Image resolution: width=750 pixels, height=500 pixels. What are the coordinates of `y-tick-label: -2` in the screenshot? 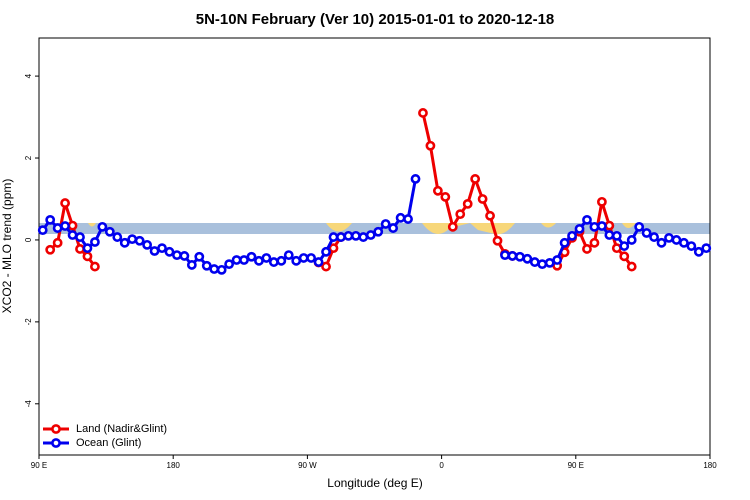 It's located at (28, 322).